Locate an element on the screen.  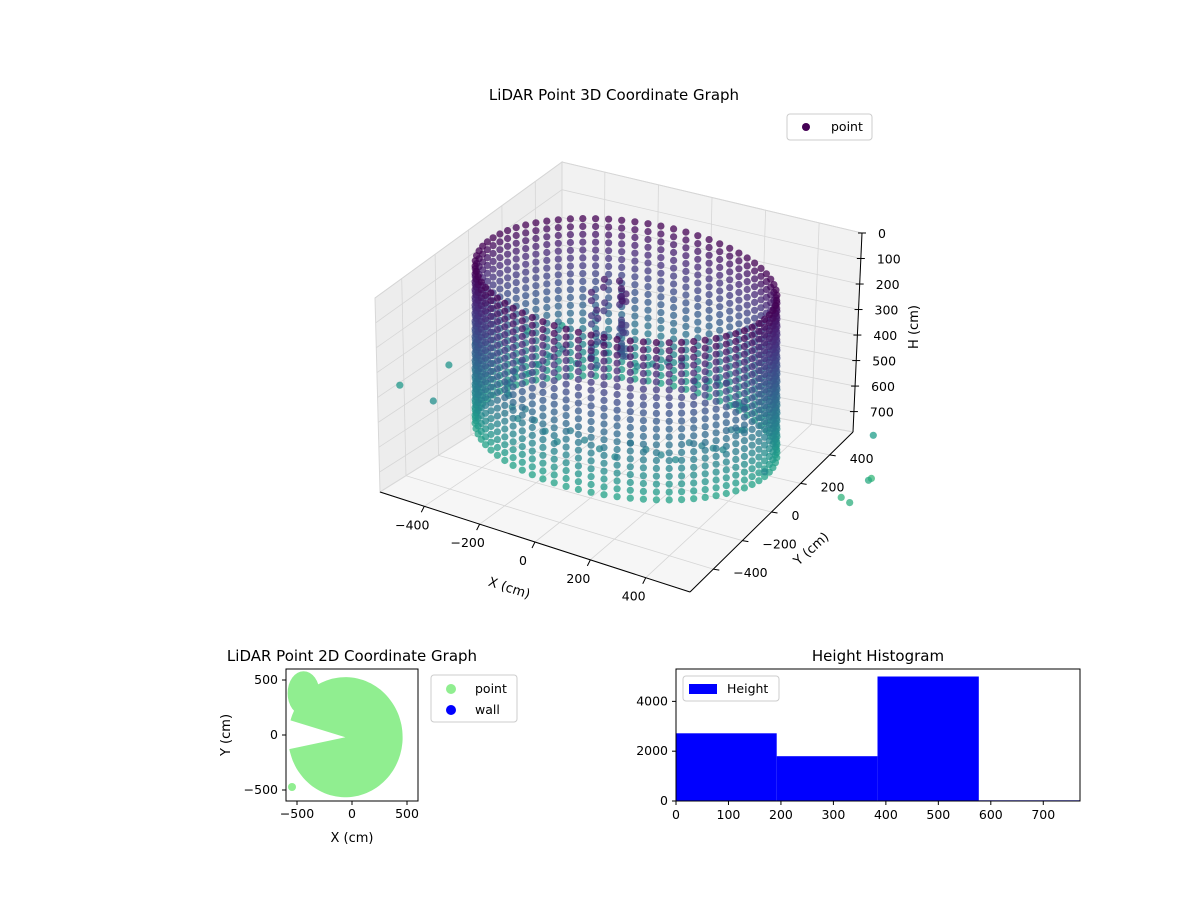
x-tick-label-3d: −200 is located at coordinates (467, 542).